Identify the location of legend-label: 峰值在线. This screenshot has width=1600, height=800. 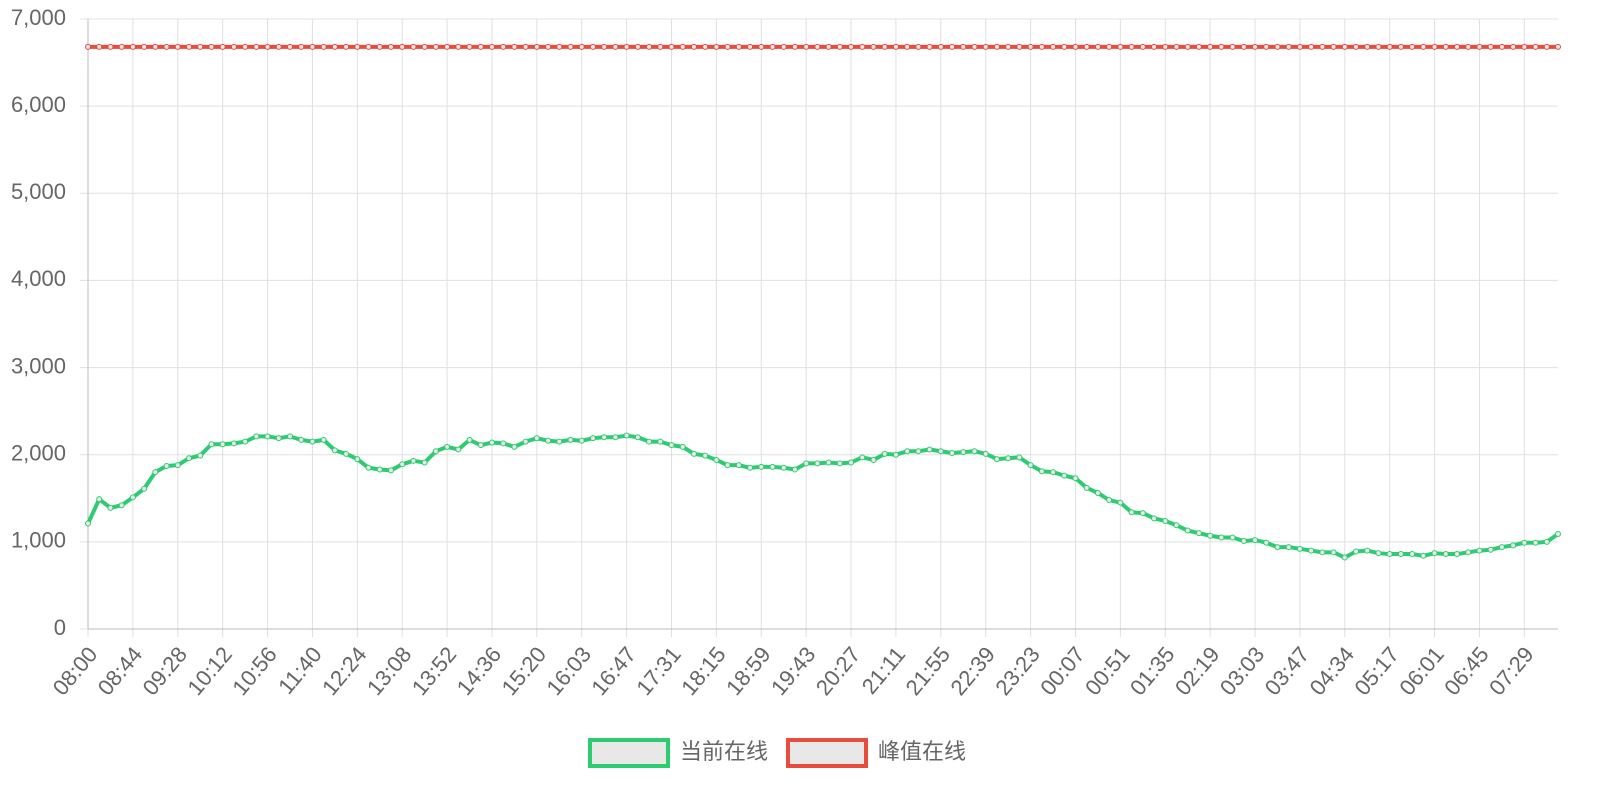
(922, 751).